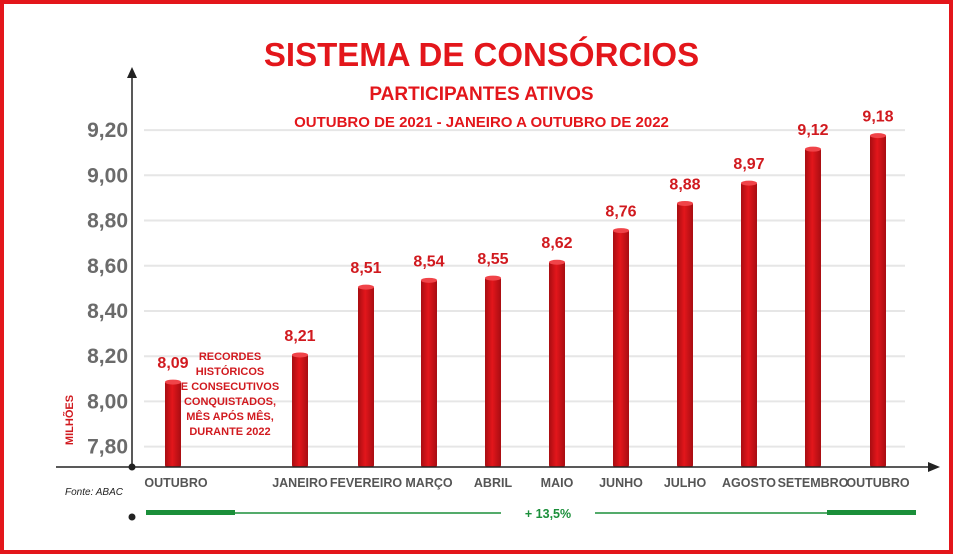 This screenshot has height=554, width=953. What do you see at coordinates (107, 356) in the screenshot?
I see `y-tick-label: 8,20` at bounding box center [107, 356].